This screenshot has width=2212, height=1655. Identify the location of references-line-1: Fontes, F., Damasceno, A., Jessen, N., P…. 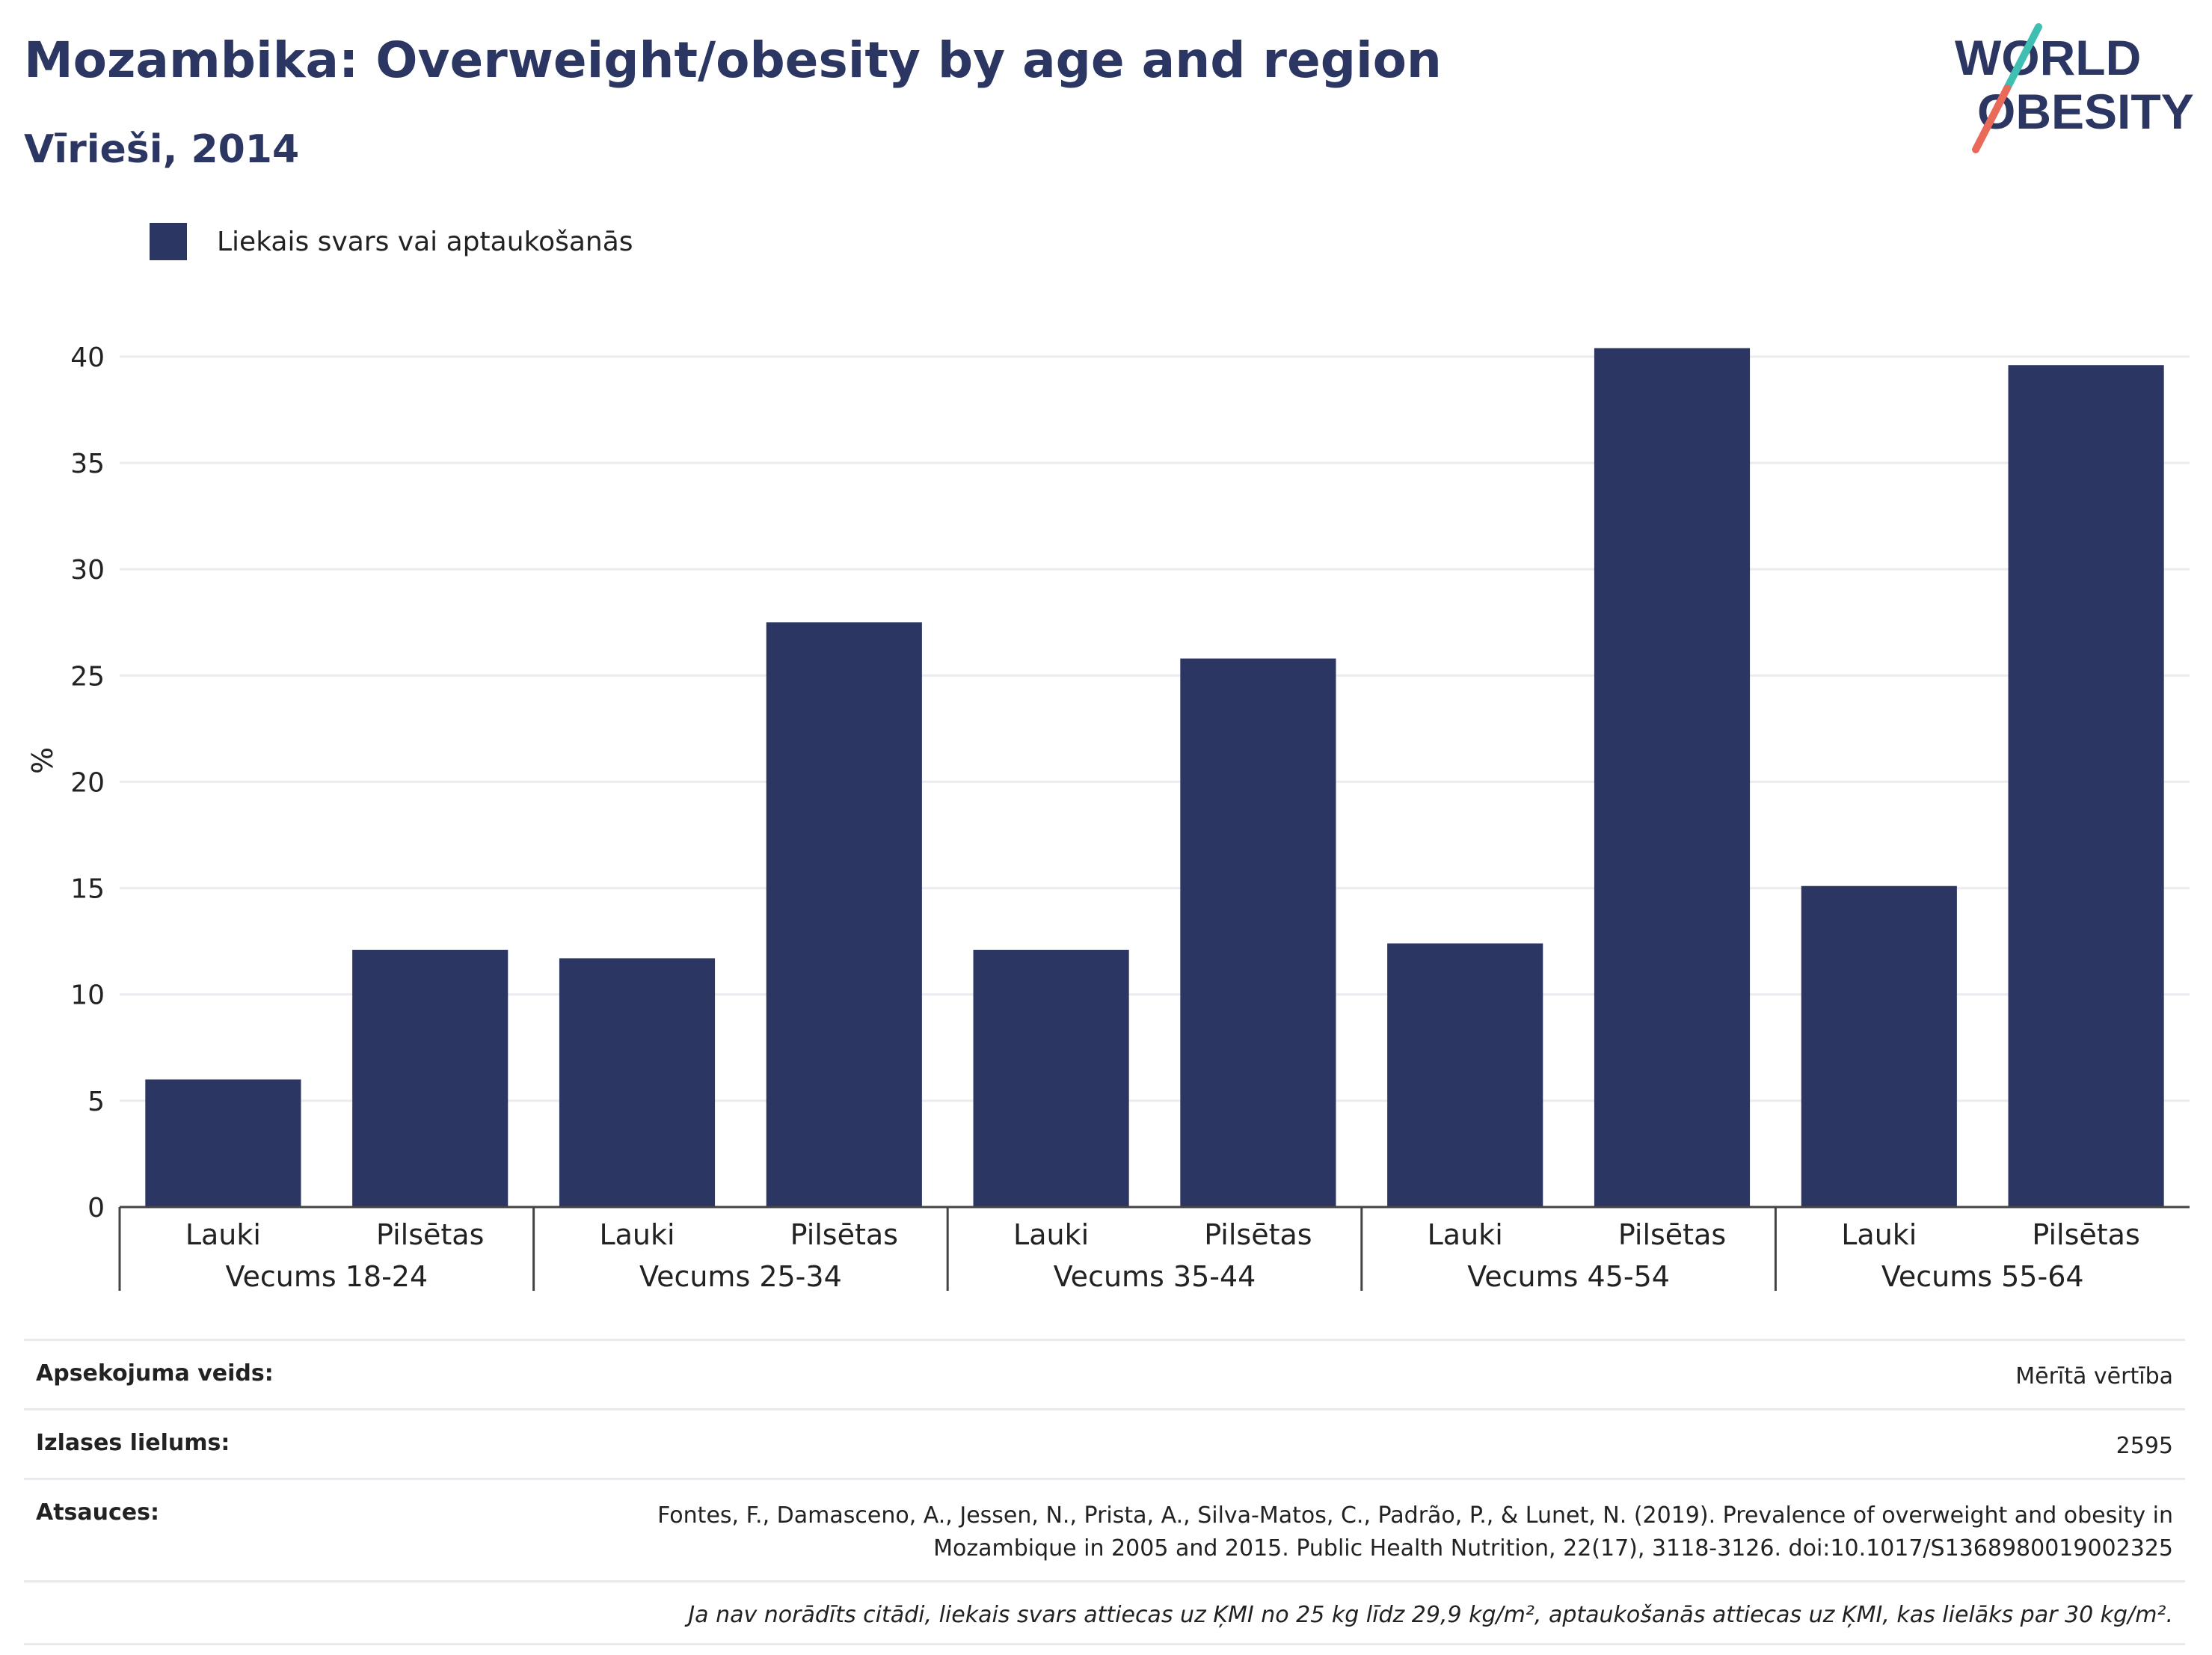
(1415, 1515).